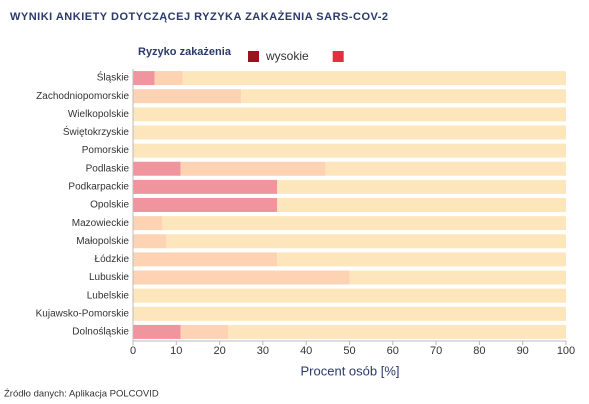  I want to click on x-tick-label: 0, so click(133, 351).